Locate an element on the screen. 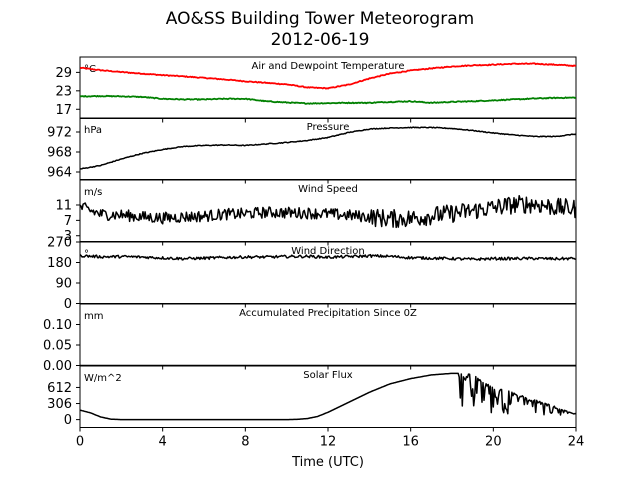  panel-title: Wind Speed is located at coordinates (328, 189).